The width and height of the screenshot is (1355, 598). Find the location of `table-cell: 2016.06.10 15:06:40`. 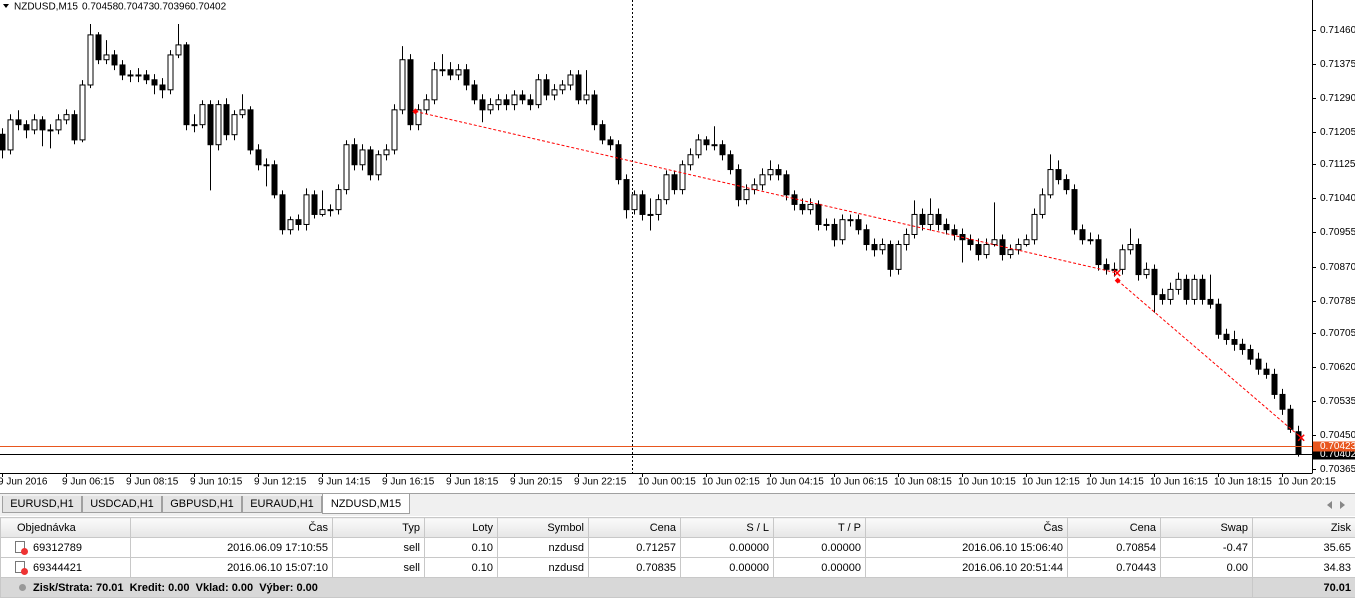

table-cell: 2016.06.10 15:06:40 is located at coordinates (967, 548).